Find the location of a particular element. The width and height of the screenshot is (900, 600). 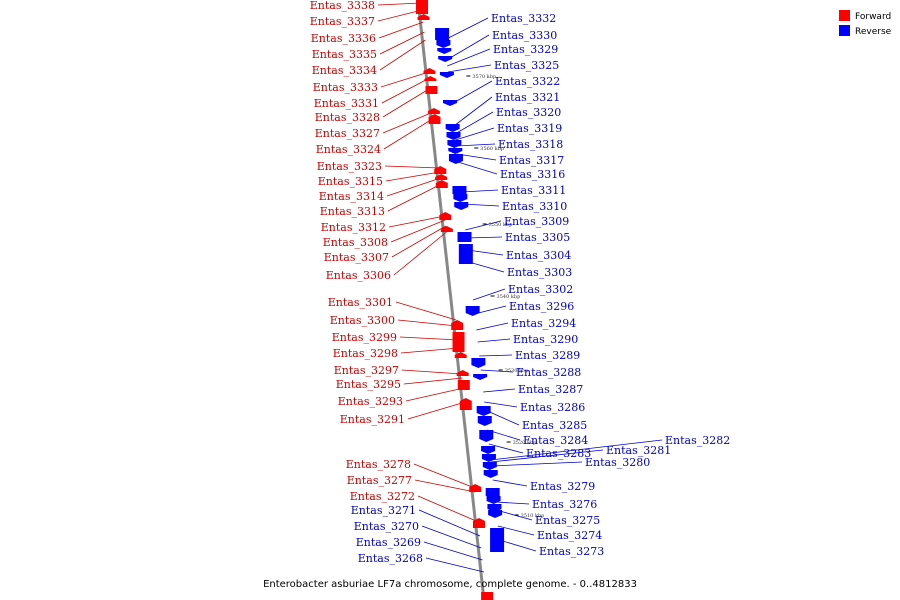

gene-label-forward: Entas_3295 is located at coordinates (368, 384).